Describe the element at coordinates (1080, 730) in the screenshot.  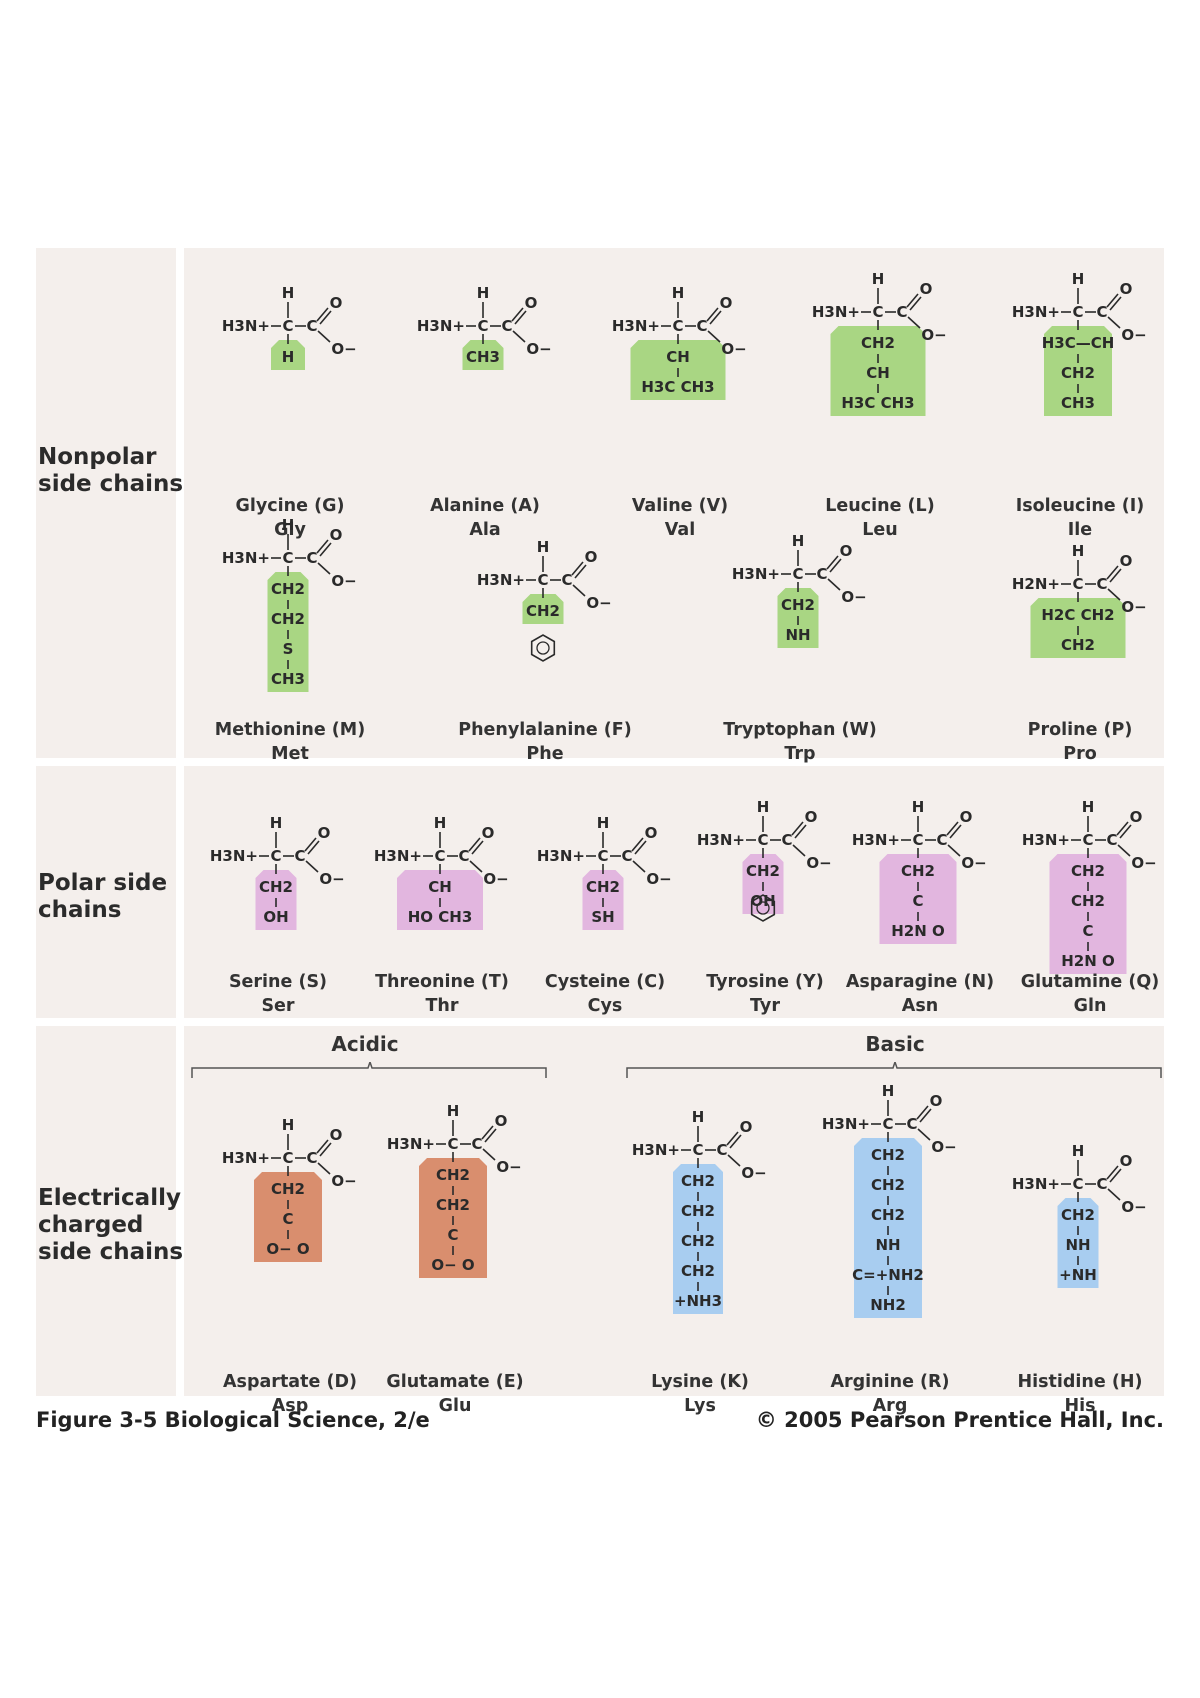
I see `amino-acid-name: Proline (P)` at that location.